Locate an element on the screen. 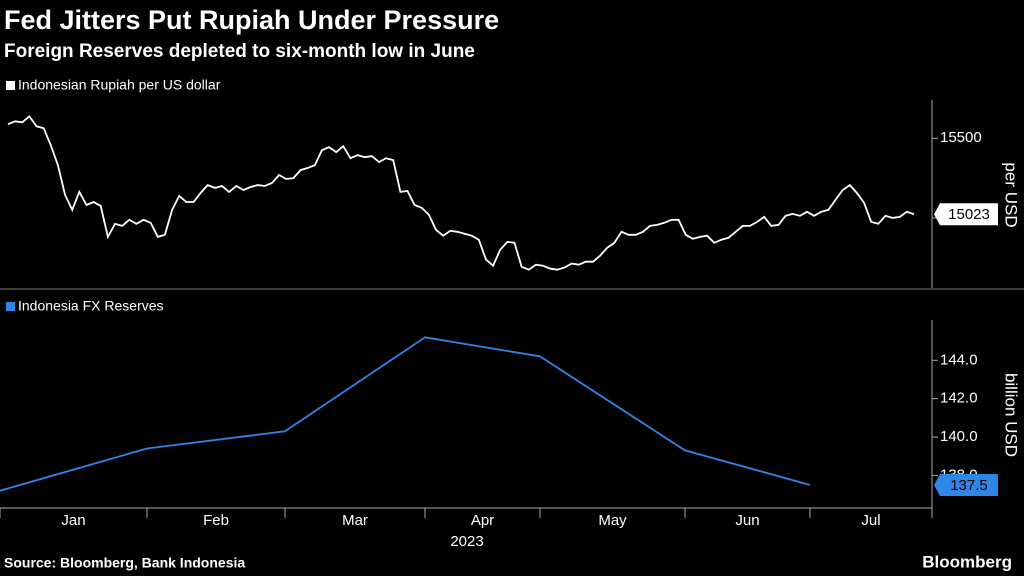 The height and width of the screenshot is (576, 1024). x-tick-label: Jun is located at coordinates (747, 520).